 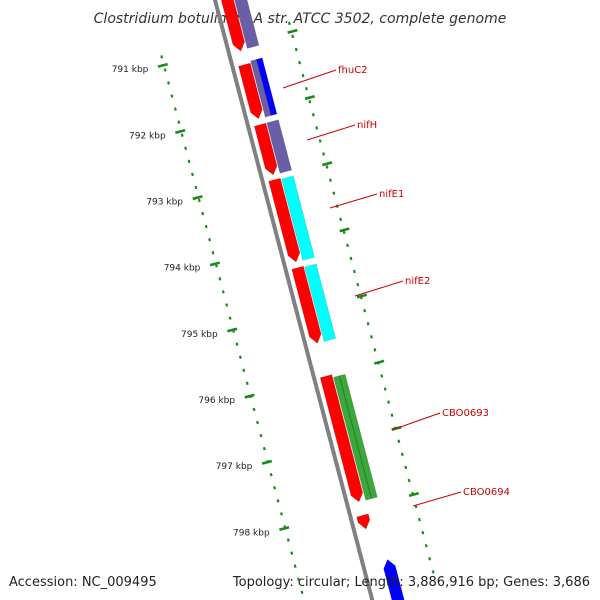 I want to click on gene-label: nifE2, so click(x=417, y=281).